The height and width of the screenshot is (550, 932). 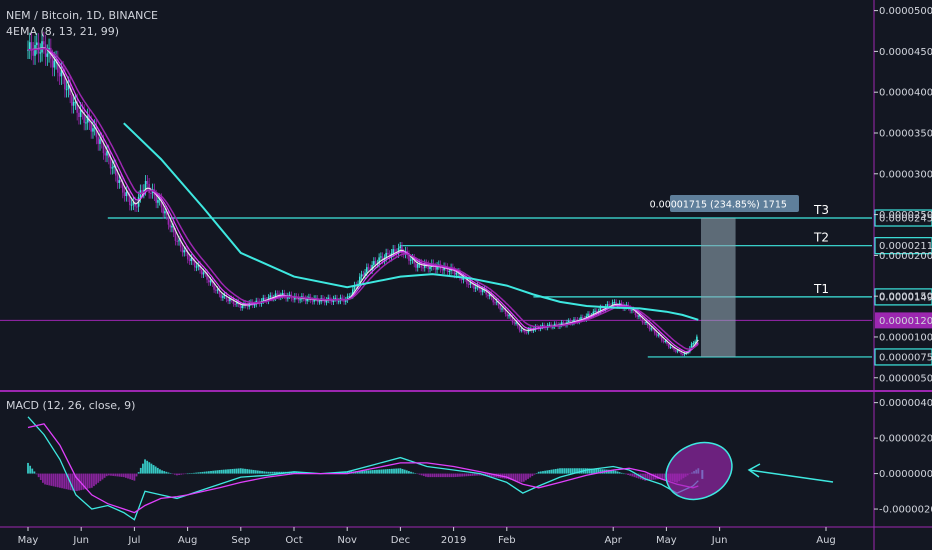 What do you see at coordinates (791, 476) in the screenshot?
I see `arrow-shaft` at bounding box center [791, 476].